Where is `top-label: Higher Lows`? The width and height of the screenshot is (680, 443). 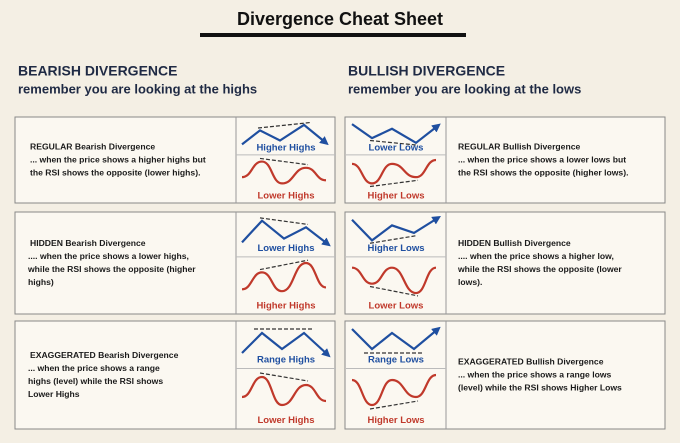 top-label: Higher Lows is located at coordinates (395, 248).